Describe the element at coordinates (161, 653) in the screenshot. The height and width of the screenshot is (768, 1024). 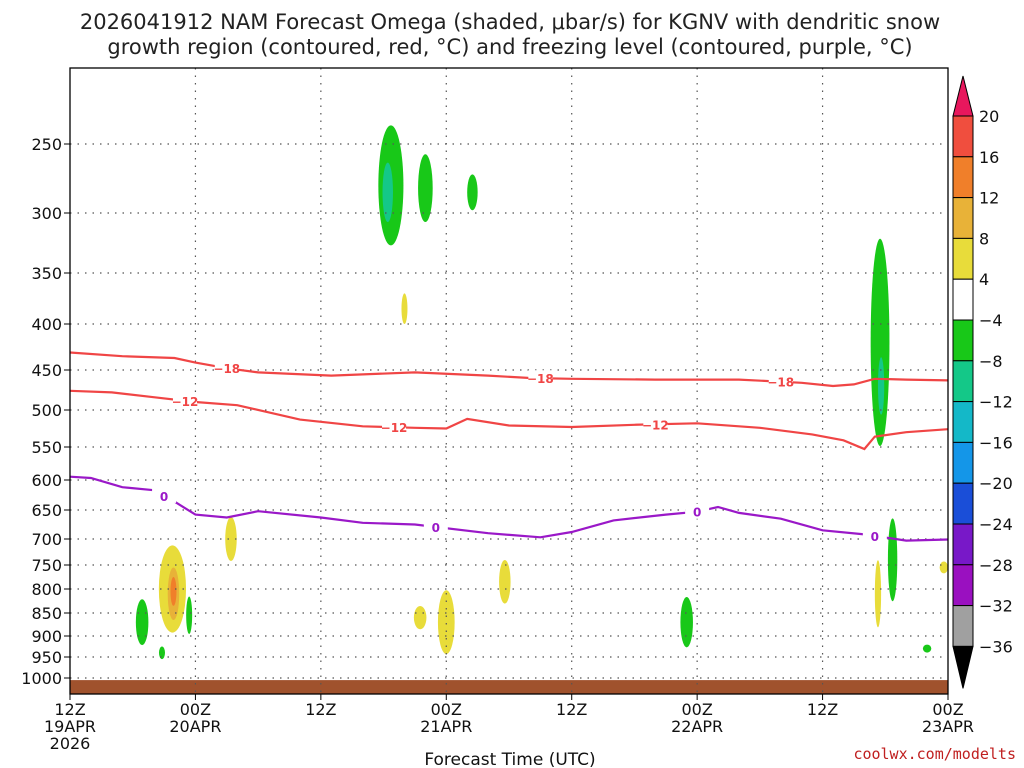
I see `omega-neg-850-b` at that location.